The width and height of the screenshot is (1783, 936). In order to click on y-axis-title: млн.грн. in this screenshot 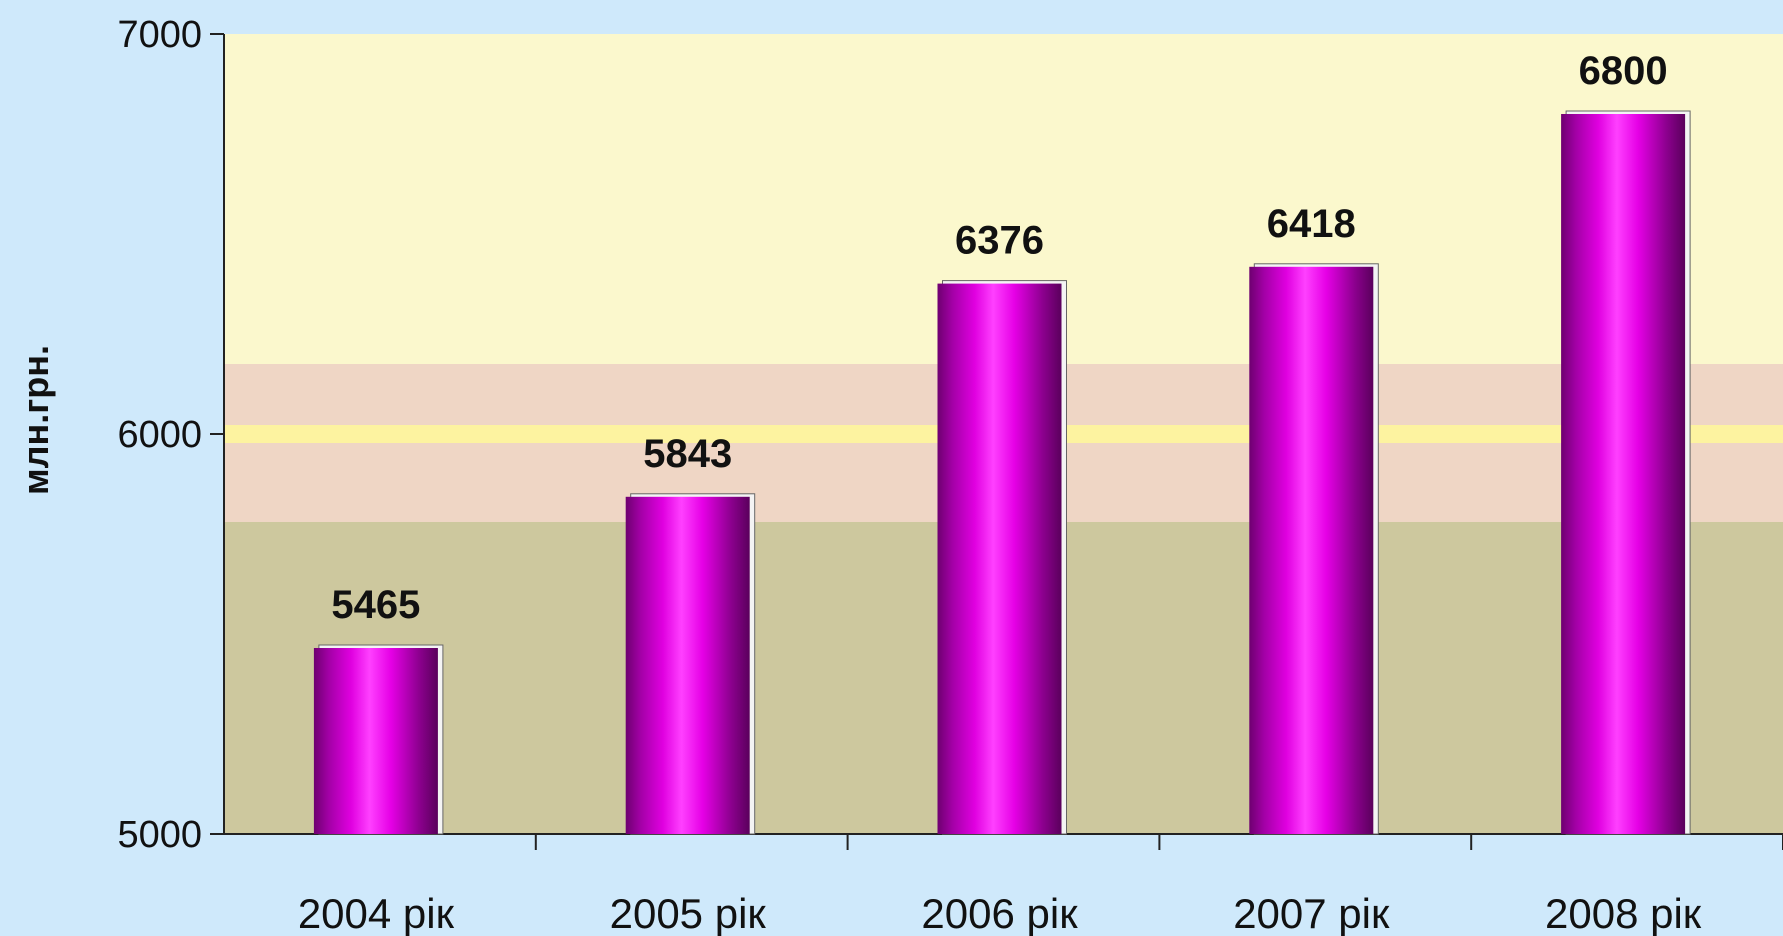, I will do `click(35, 420)`.